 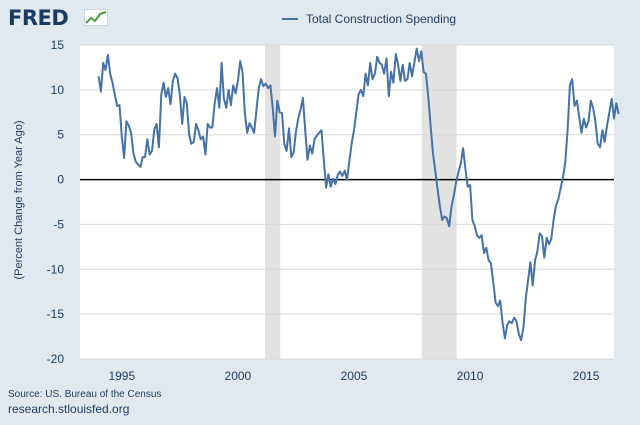 What do you see at coordinates (586, 376) in the screenshot?
I see `x-tick-label: 2015` at bounding box center [586, 376].